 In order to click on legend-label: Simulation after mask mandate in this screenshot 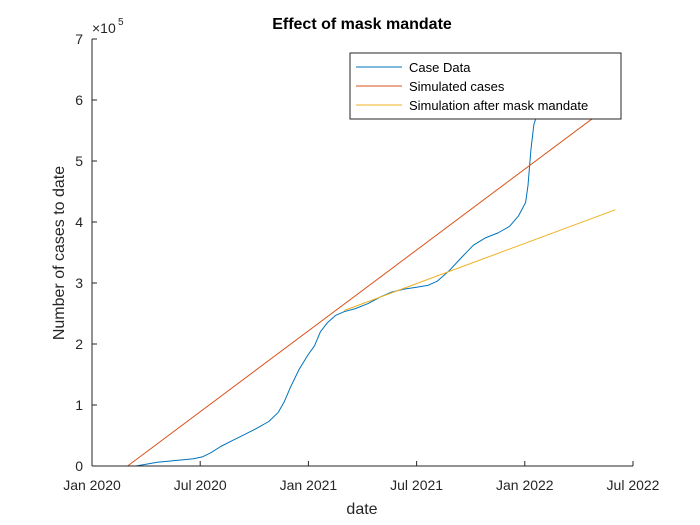, I will do `click(498, 105)`.